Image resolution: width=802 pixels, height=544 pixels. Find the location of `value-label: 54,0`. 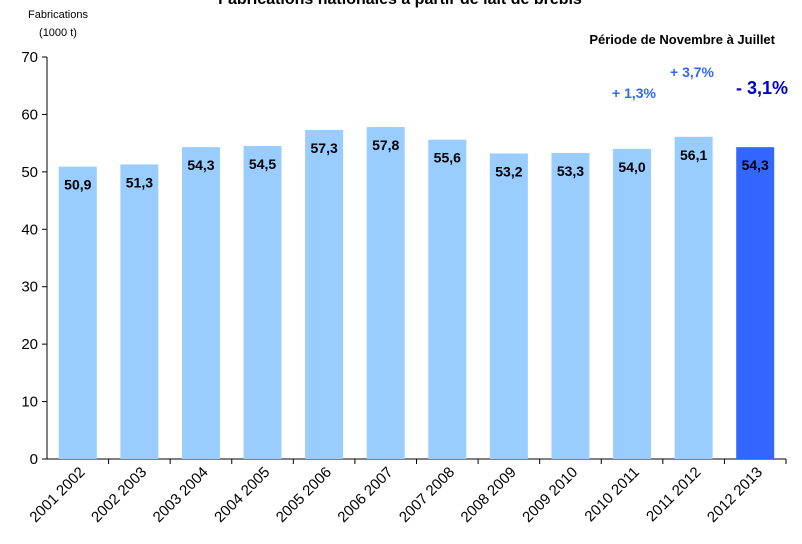

value-label: 54,0 is located at coordinates (631, 167).